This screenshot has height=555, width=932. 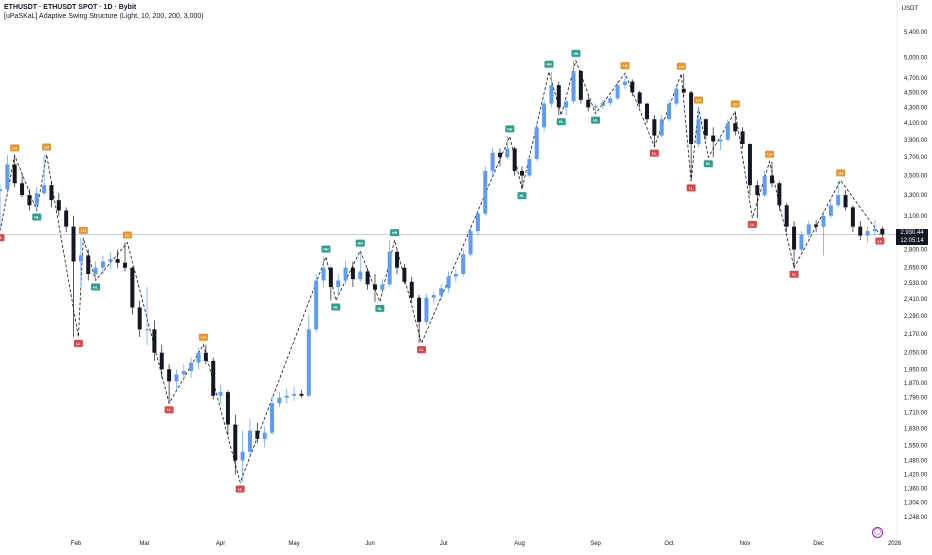 I want to click on y-tick-label: 2,530.00, so click(x=916, y=284).